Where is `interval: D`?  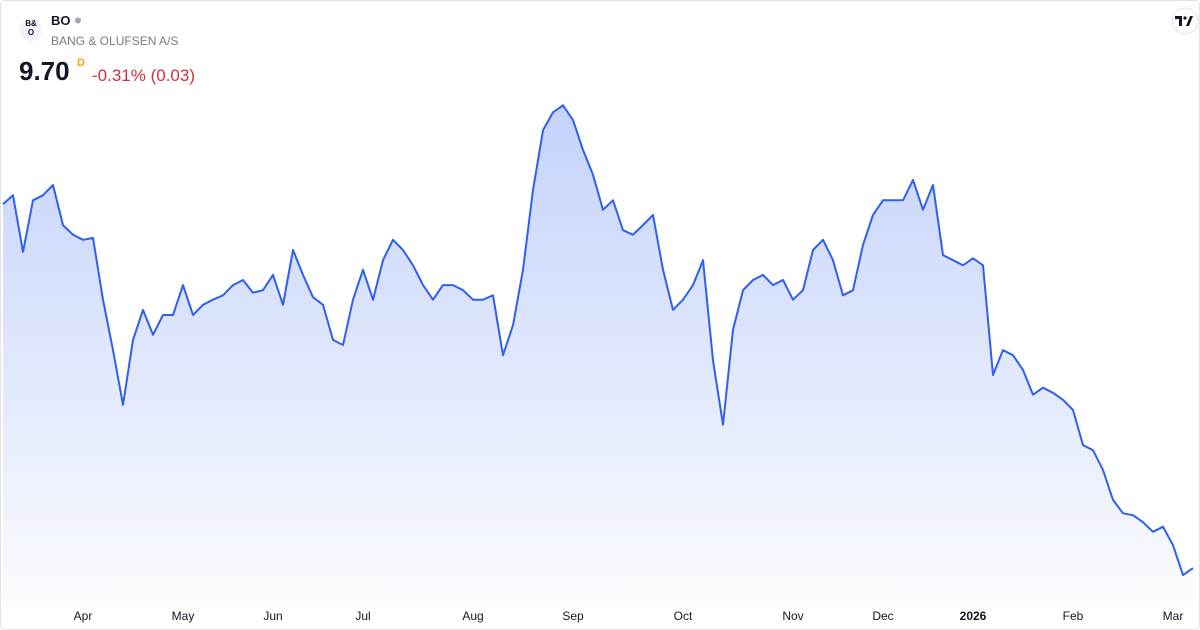 interval: D is located at coordinates (81, 63).